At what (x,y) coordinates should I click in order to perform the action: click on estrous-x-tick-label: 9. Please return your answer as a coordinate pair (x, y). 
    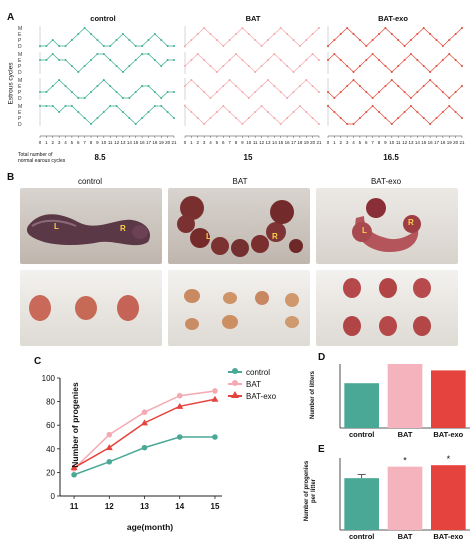
    Looking at the image, I should click on (385, 142).